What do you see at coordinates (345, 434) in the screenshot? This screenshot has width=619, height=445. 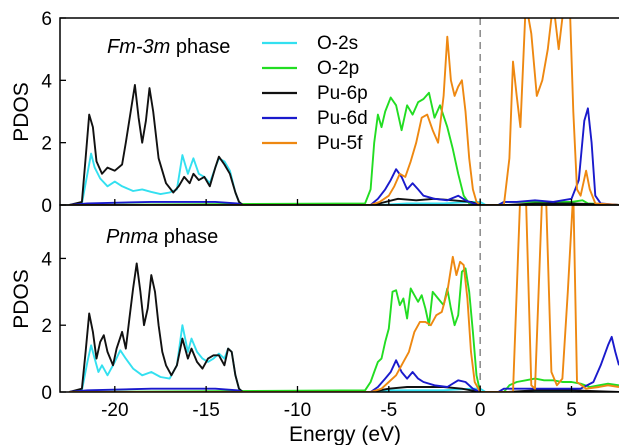 I see `x-axis-label: Energy (eV)` at bounding box center [345, 434].